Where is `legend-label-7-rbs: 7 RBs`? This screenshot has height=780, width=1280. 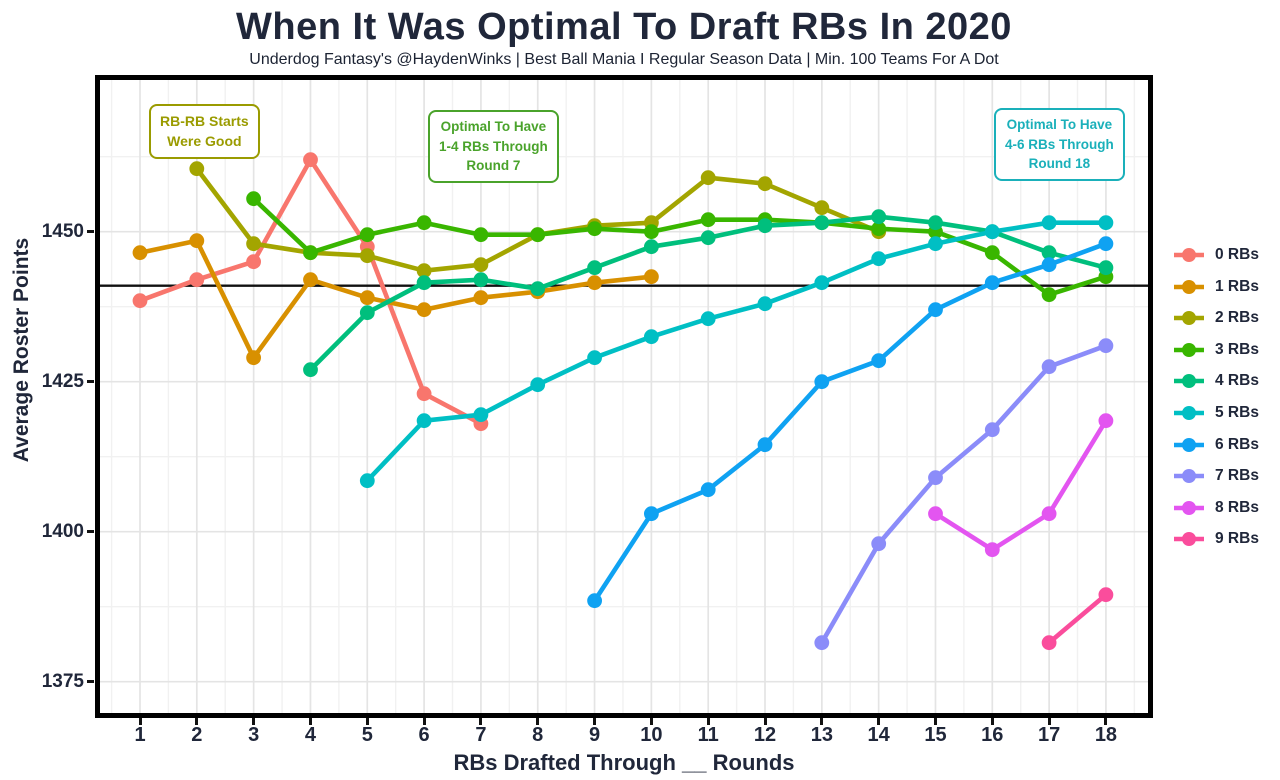 legend-label-7-rbs: 7 RBs is located at coordinates (1237, 476).